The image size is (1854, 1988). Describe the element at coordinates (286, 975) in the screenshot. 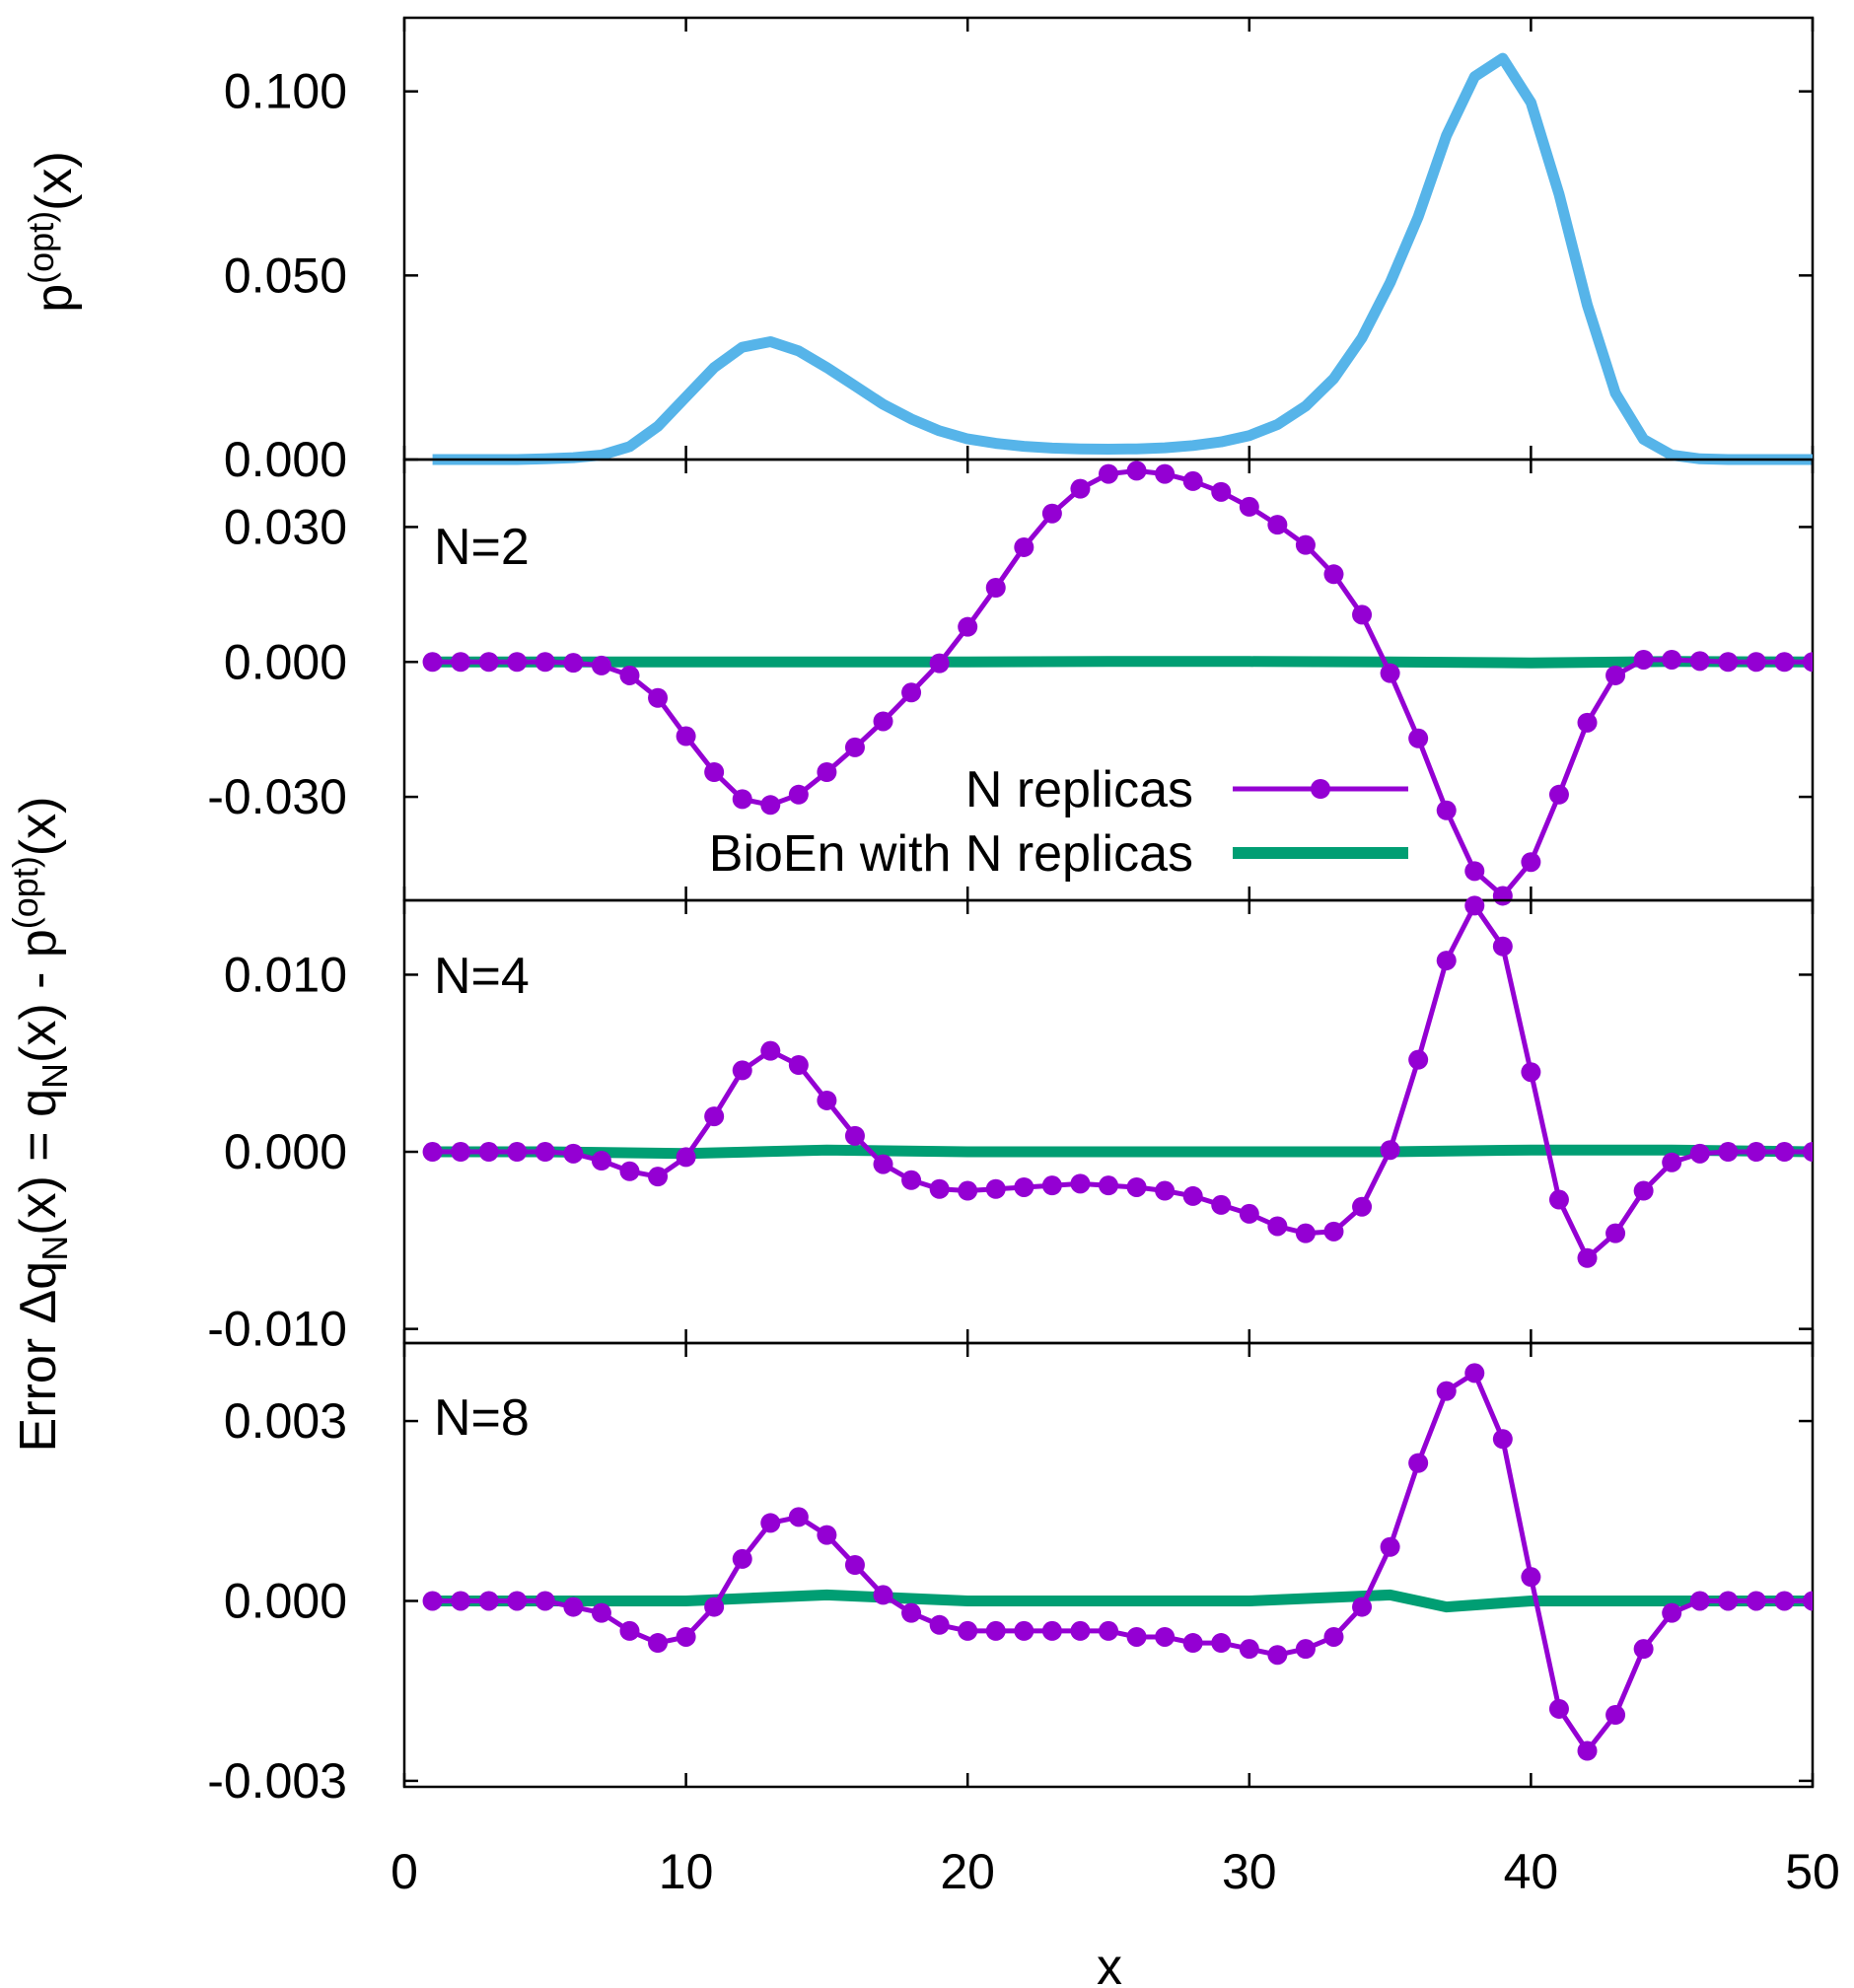

I see `y-tick-label: 0.010` at that location.